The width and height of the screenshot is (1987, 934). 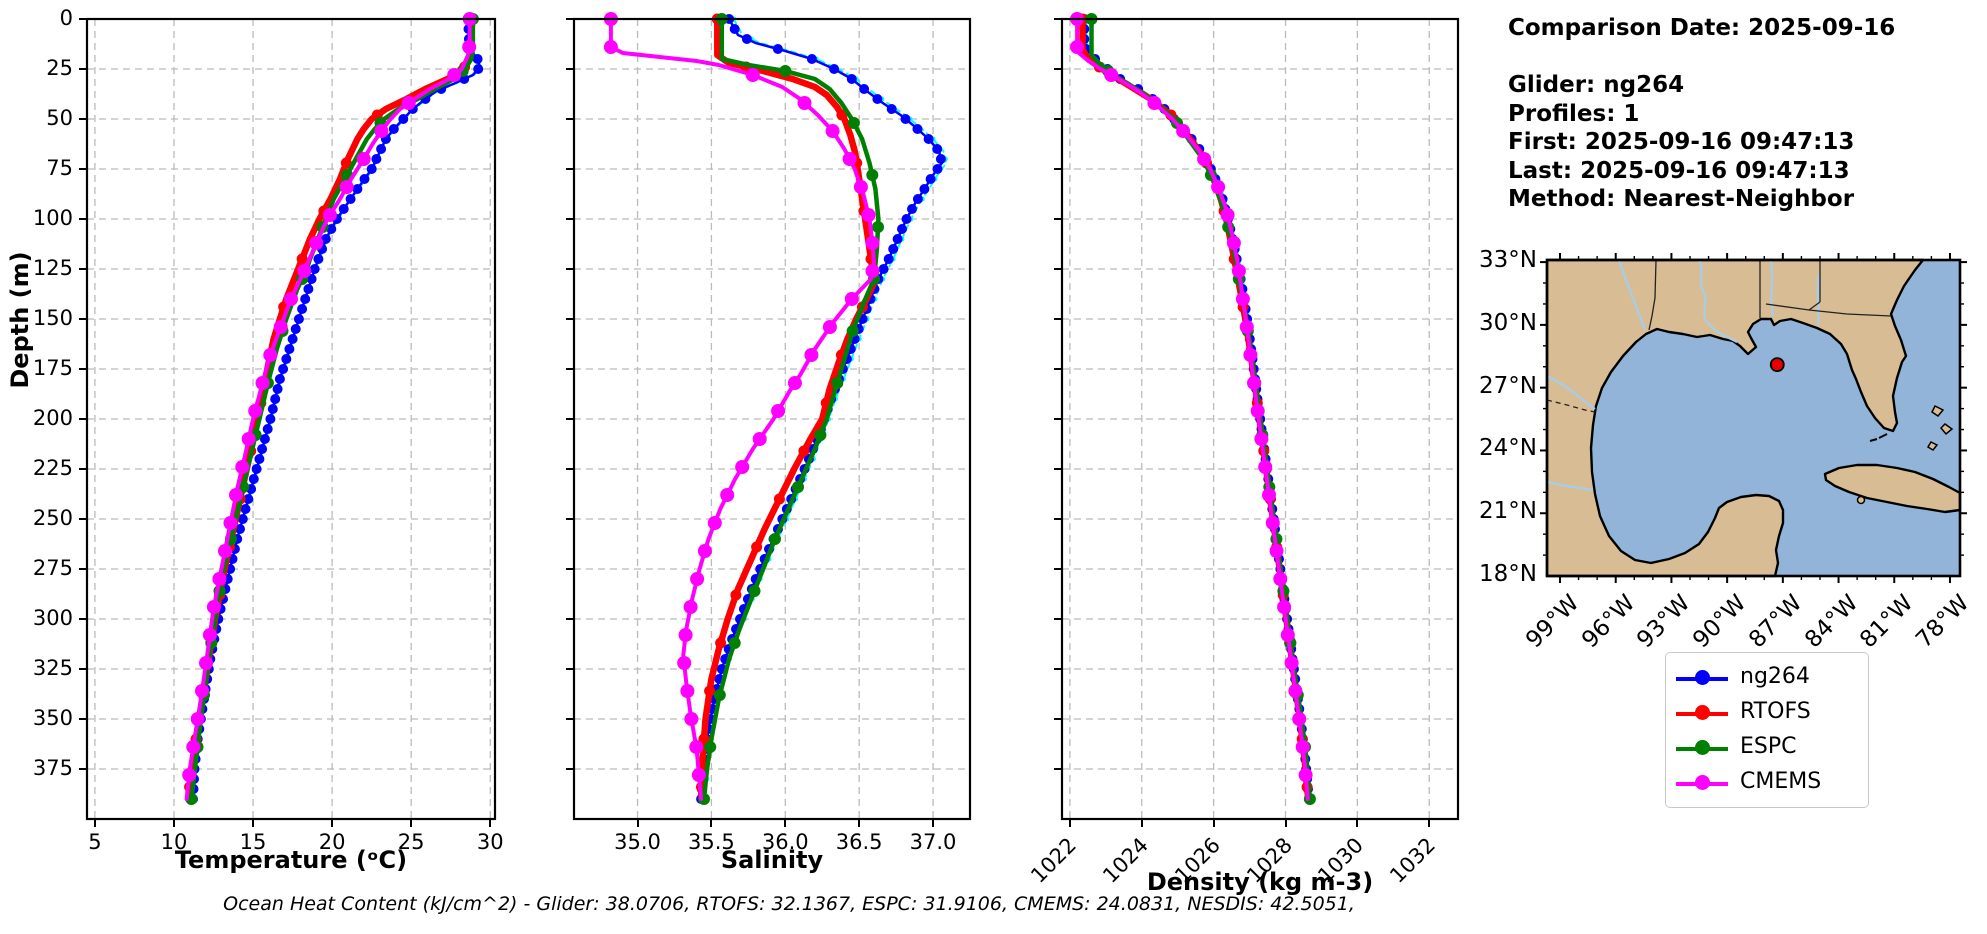 I want to click on legend-item-label: CMEMS, so click(x=1781, y=781).